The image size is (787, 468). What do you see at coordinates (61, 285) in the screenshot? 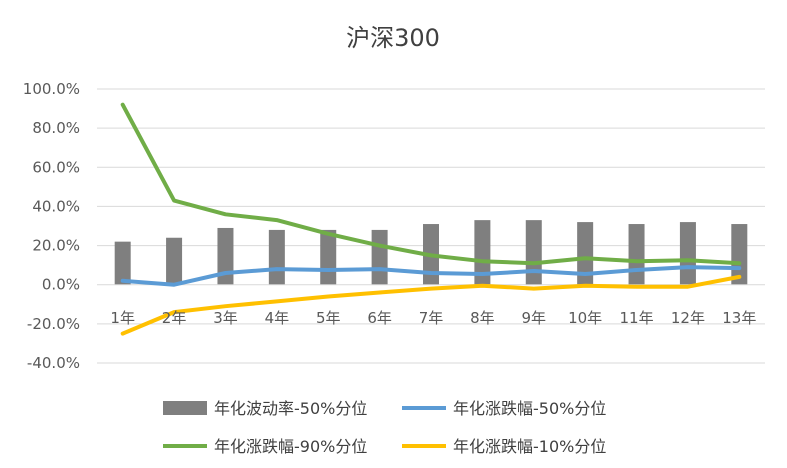
I see `y-tick-label: 0.0%` at bounding box center [61, 285].